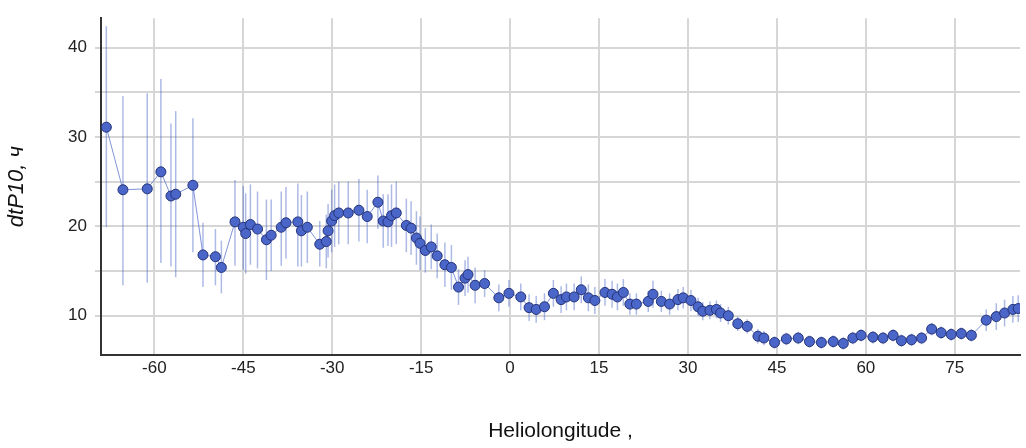  What do you see at coordinates (688, 367) in the screenshot?
I see `x-tick-label: 30` at bounding box center [688, 367].